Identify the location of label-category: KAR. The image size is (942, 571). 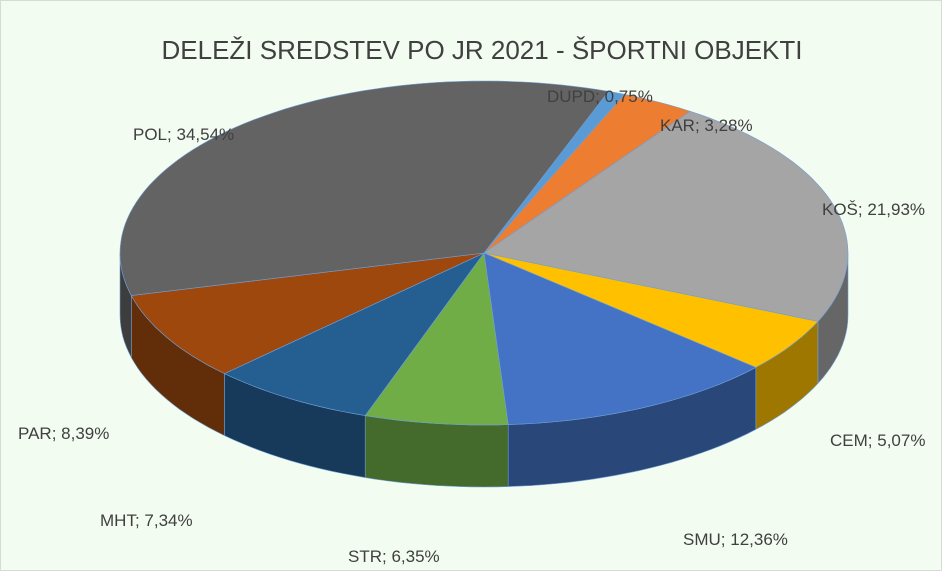
(677, 125).